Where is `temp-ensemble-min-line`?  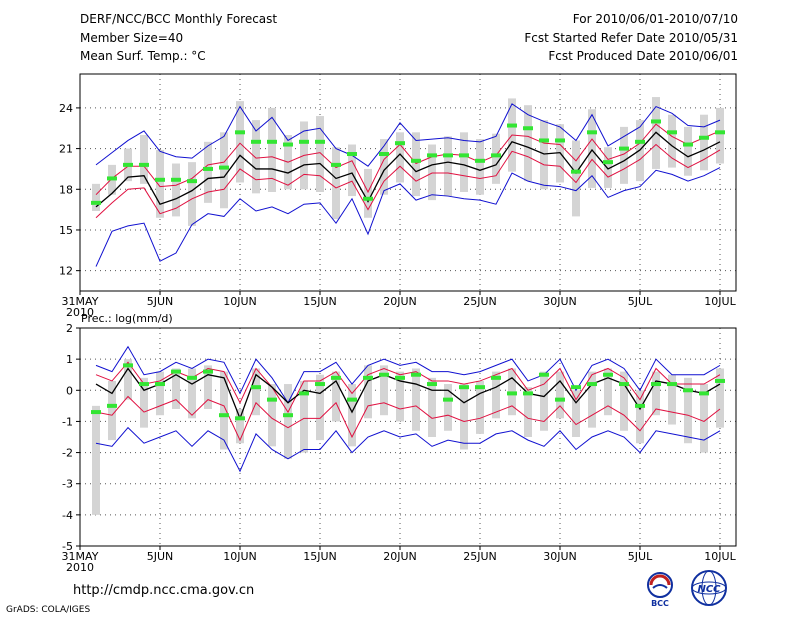 temp-ensemble-min-line is located at coordinates (408, 217).